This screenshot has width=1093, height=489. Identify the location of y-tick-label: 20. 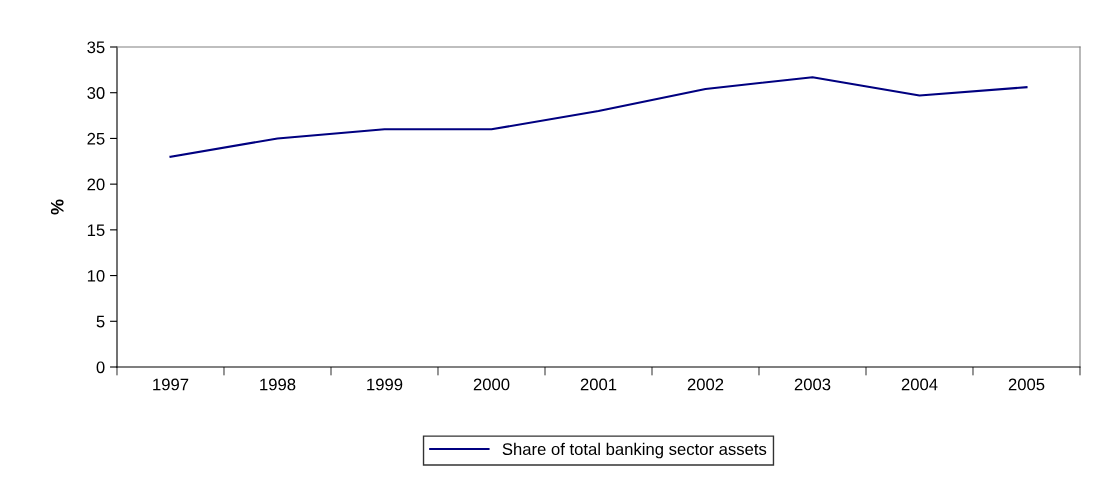
(96, 184).